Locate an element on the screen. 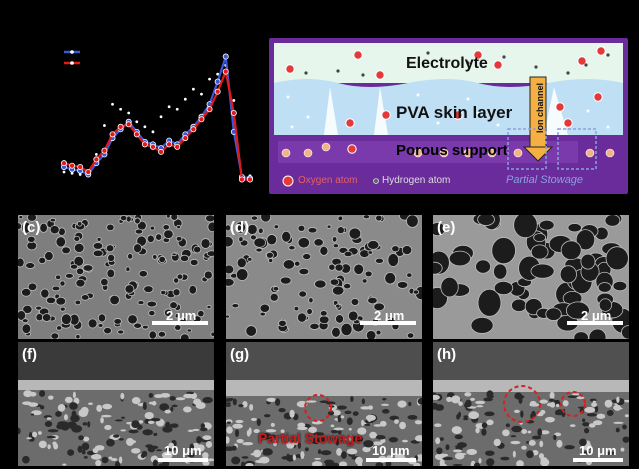  oxygen-legend-icon is located at coordinates (288, 181).